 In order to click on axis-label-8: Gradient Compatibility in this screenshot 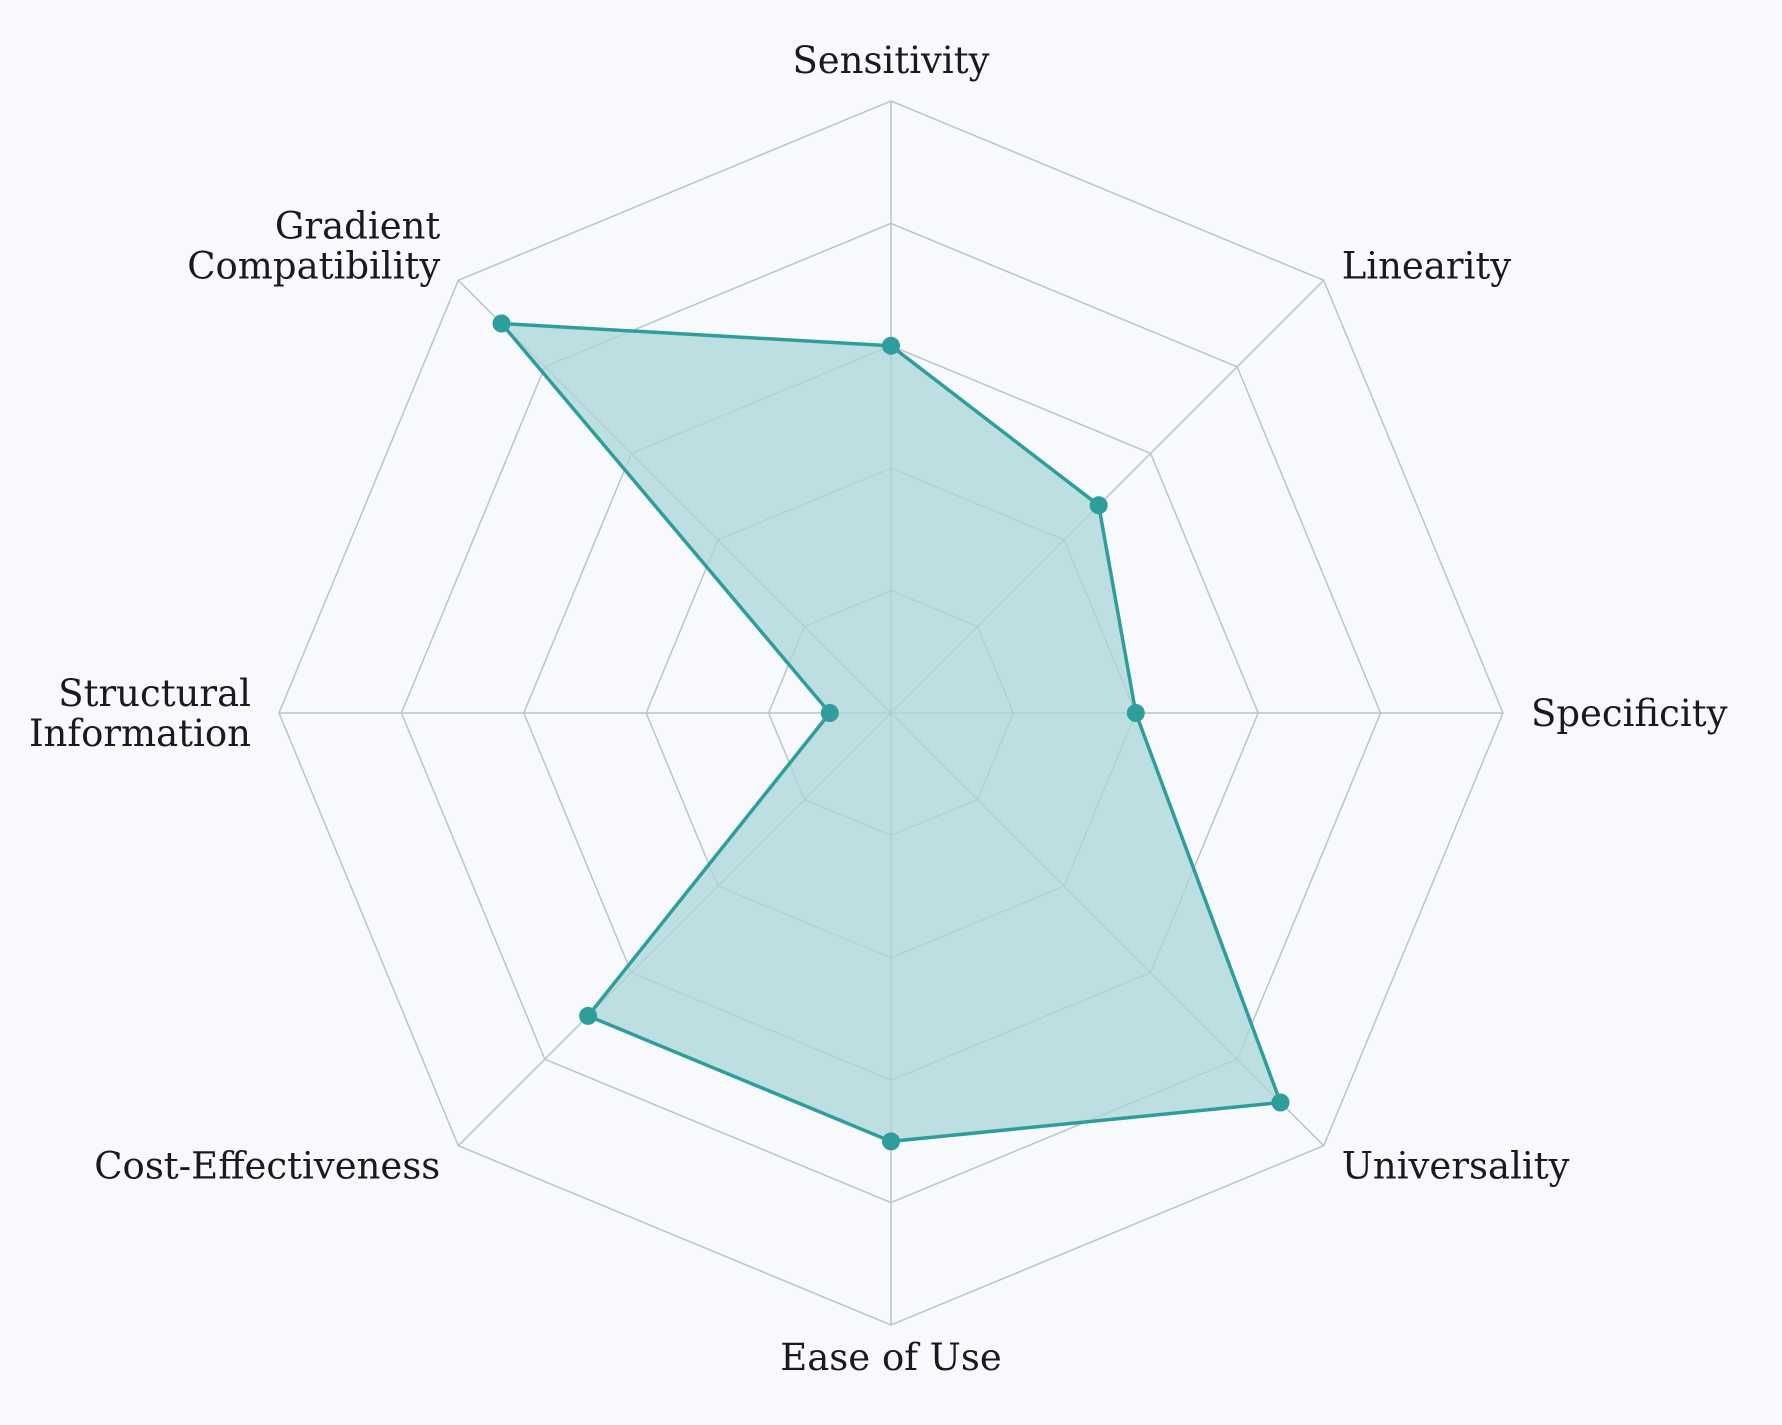, I will do `click(313, 245)`.